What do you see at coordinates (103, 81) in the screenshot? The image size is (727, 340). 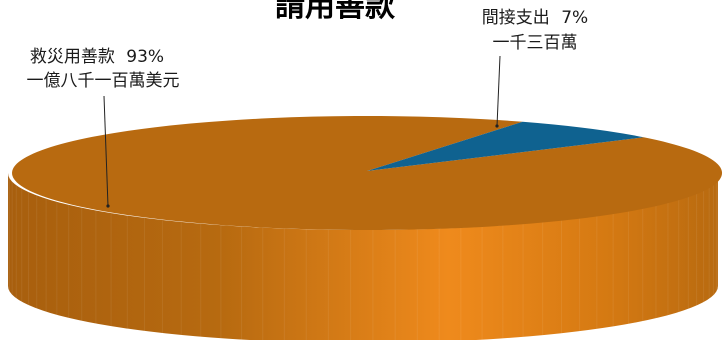 I see `slice-amount-relief: 一億八千一百萬美元` at bounding box center [103, 81].